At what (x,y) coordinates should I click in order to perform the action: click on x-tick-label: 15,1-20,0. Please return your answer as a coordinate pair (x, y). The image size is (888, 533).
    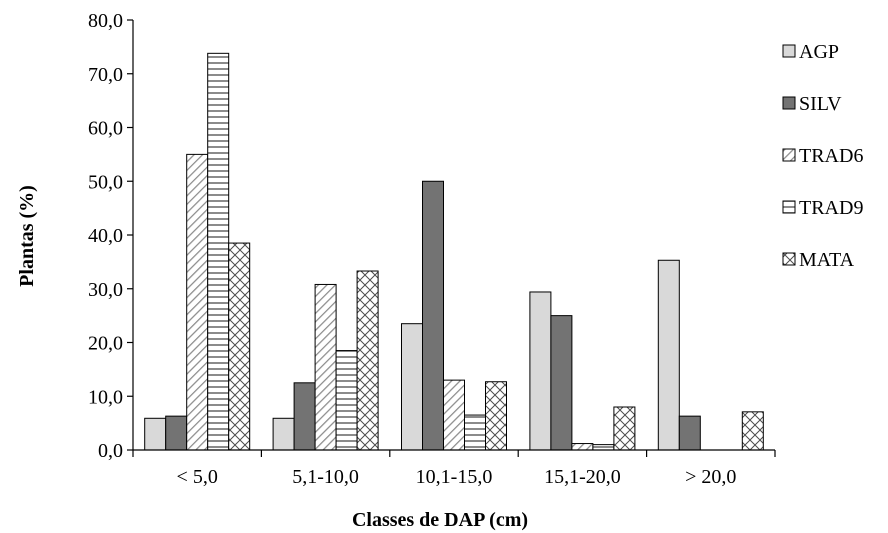
    Looking at the image, I should click on (582, 477).